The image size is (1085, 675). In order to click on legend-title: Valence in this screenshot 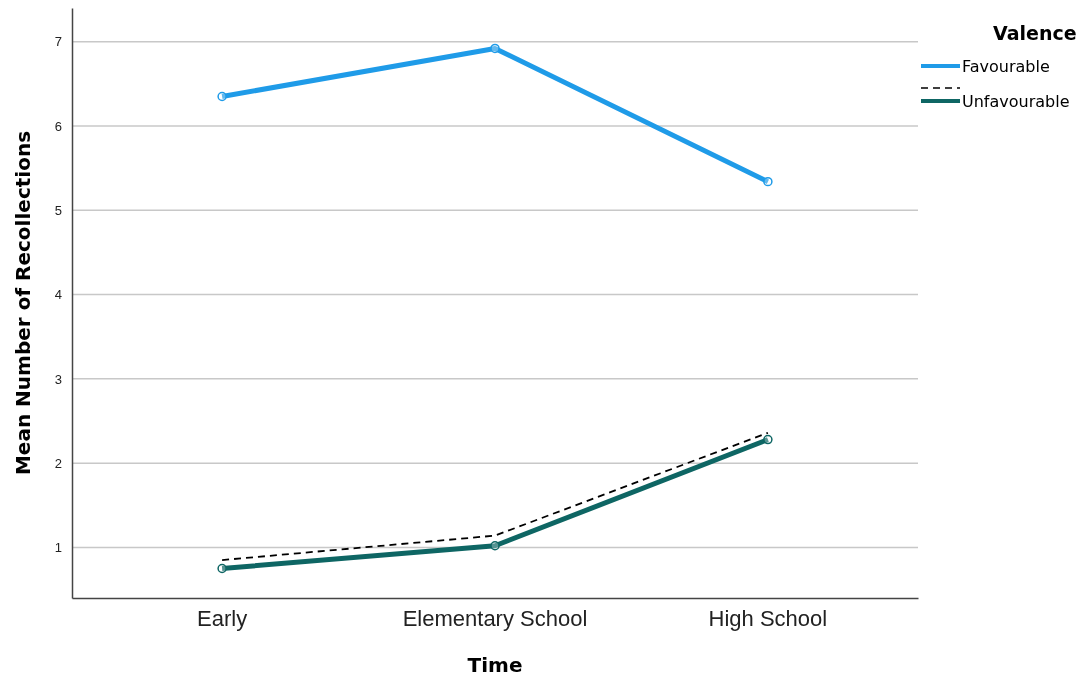, I will do `click(1035, 33)`.